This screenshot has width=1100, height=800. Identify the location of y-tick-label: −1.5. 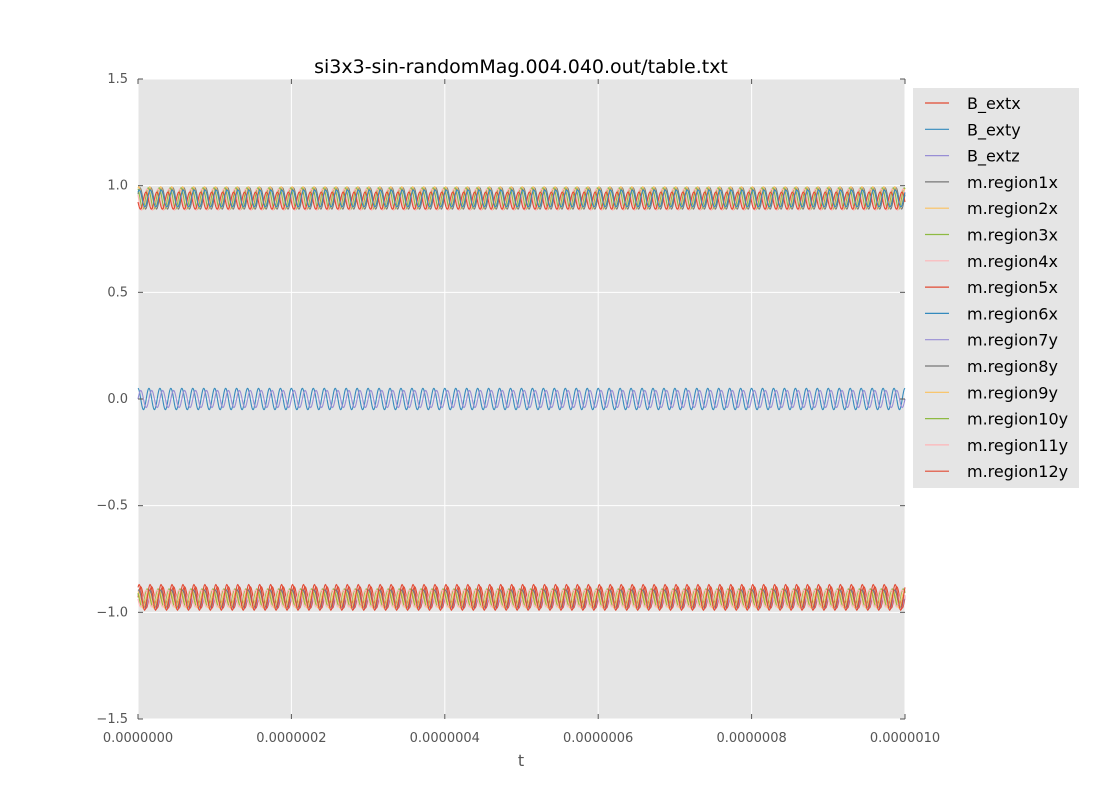
(112, 719).